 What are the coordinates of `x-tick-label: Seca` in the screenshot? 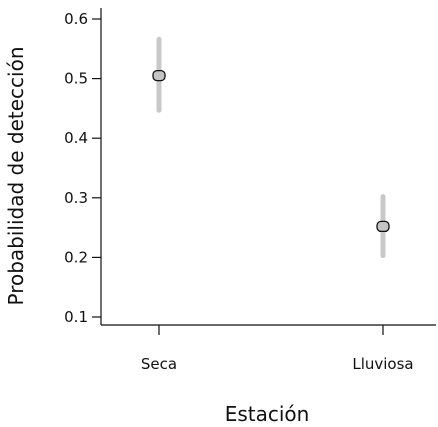 It's located at (159, 364).